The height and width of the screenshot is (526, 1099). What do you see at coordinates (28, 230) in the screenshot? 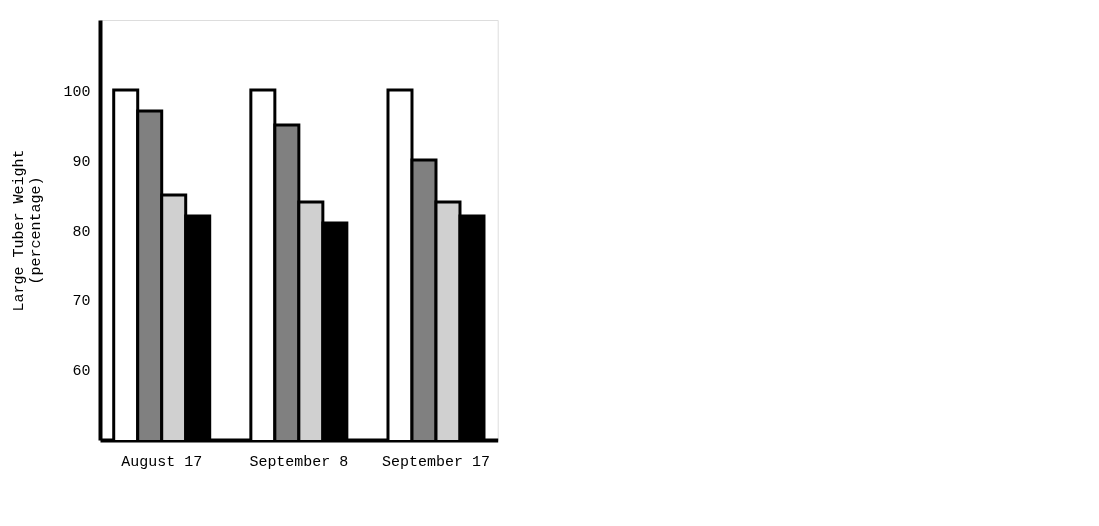
I see `y-axis-title: Large Tuber Weight (percentage)` at bounding box center [28, 230].